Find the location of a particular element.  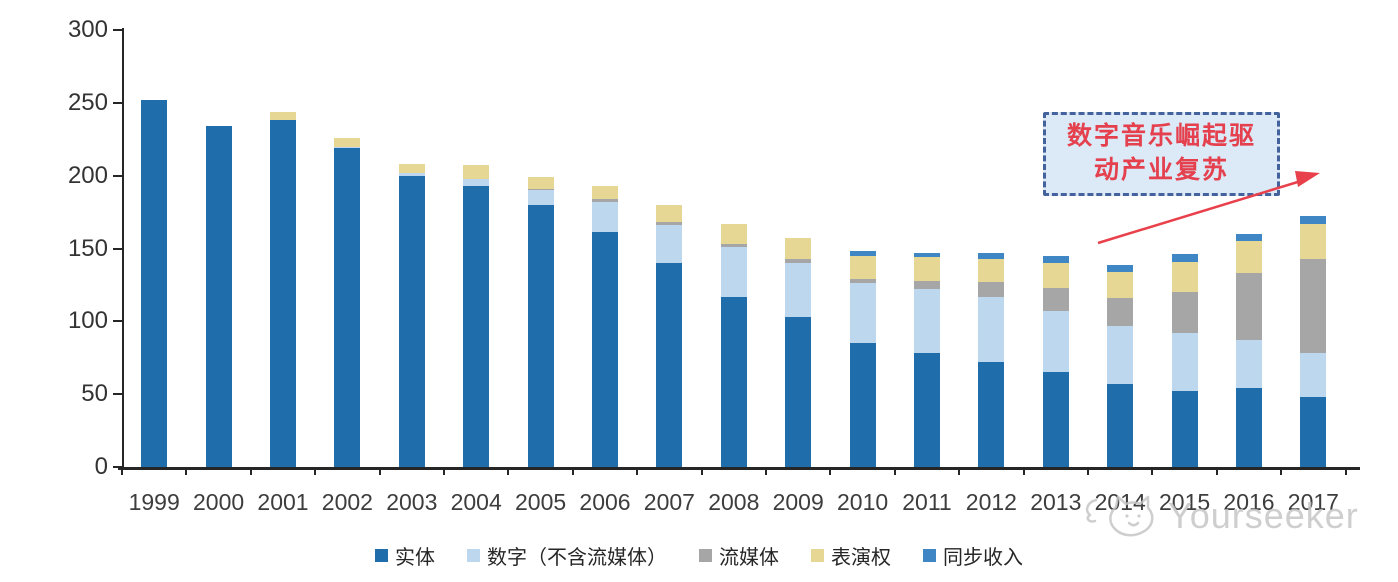

x-axis-year-label: 2002 is located at coordinates (347, 502).